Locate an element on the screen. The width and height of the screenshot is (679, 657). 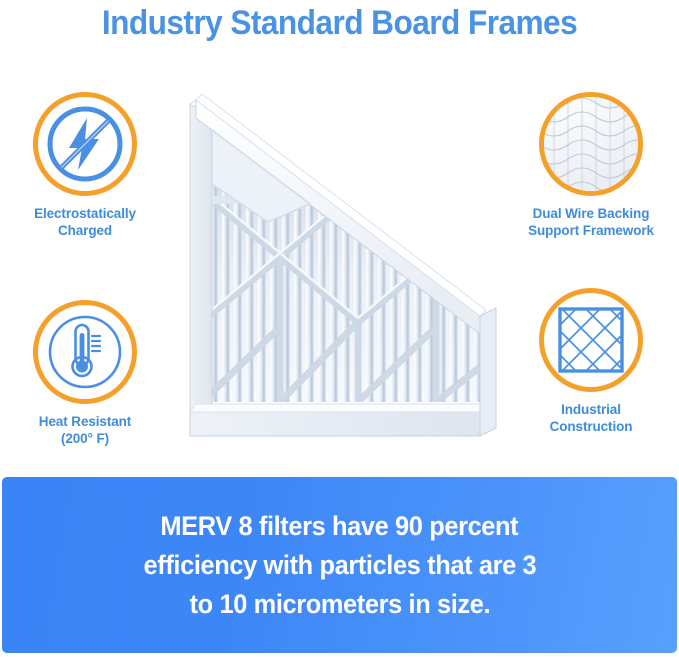
thermometer-icon is located at coordinates (85, 352).